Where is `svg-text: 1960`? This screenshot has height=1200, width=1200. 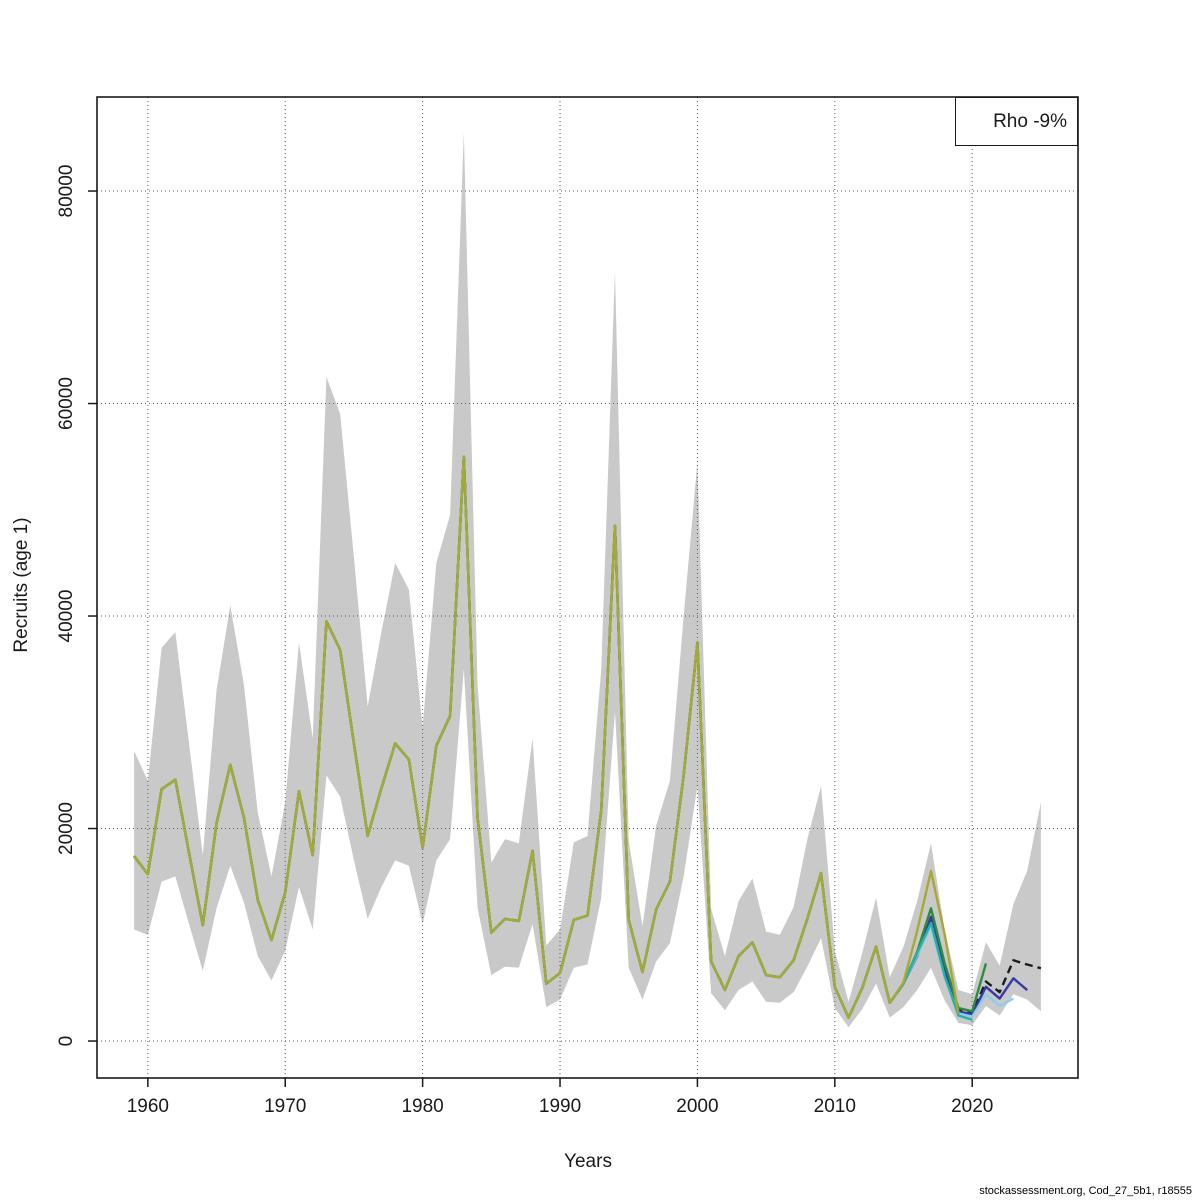 svg-text: 1960 is located at coordinates (148, 1106).